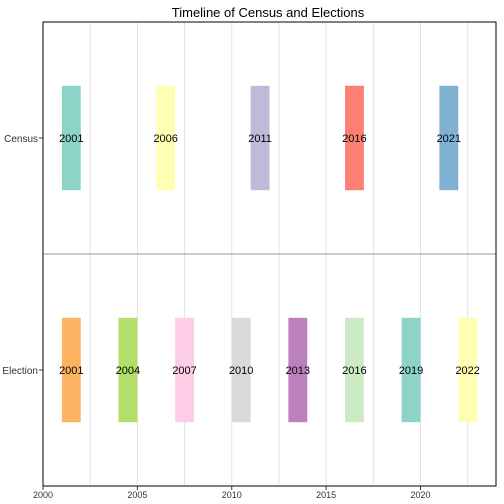 The width and height of the screenshot is (504, 504). I want to click on event-bar-election-2016, so click(354, 370).